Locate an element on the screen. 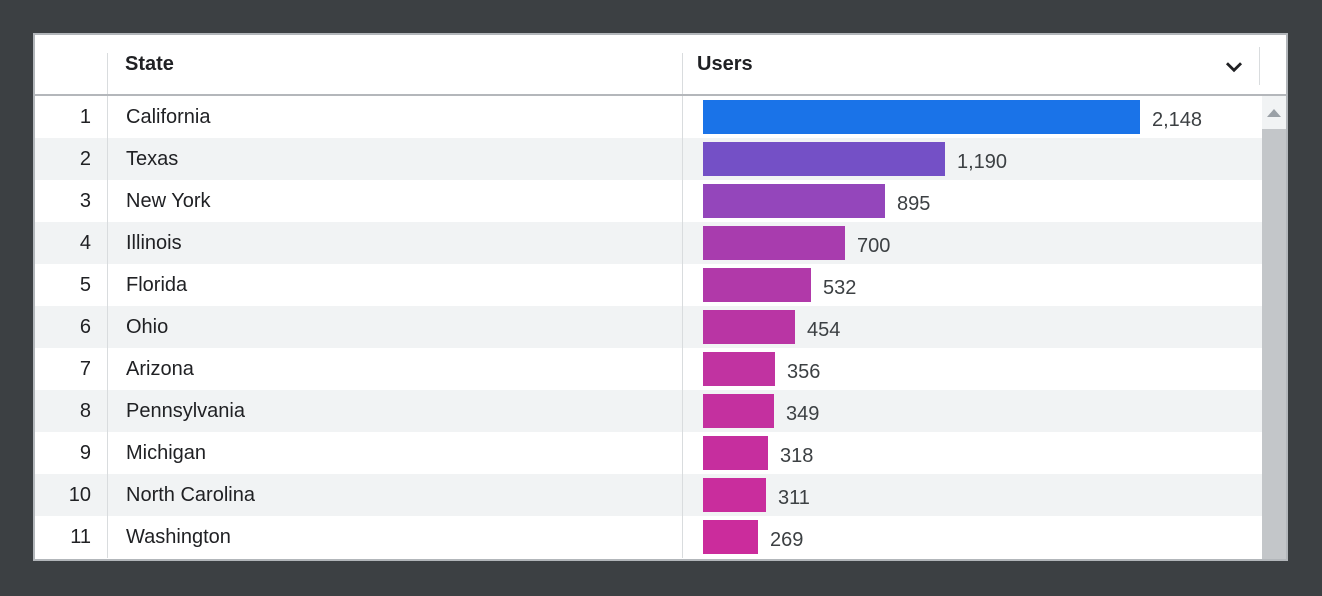 Image resolution: width=1322 pixels, height=596 pixels. row-rank: 5 is located at coordinates (85, 285).